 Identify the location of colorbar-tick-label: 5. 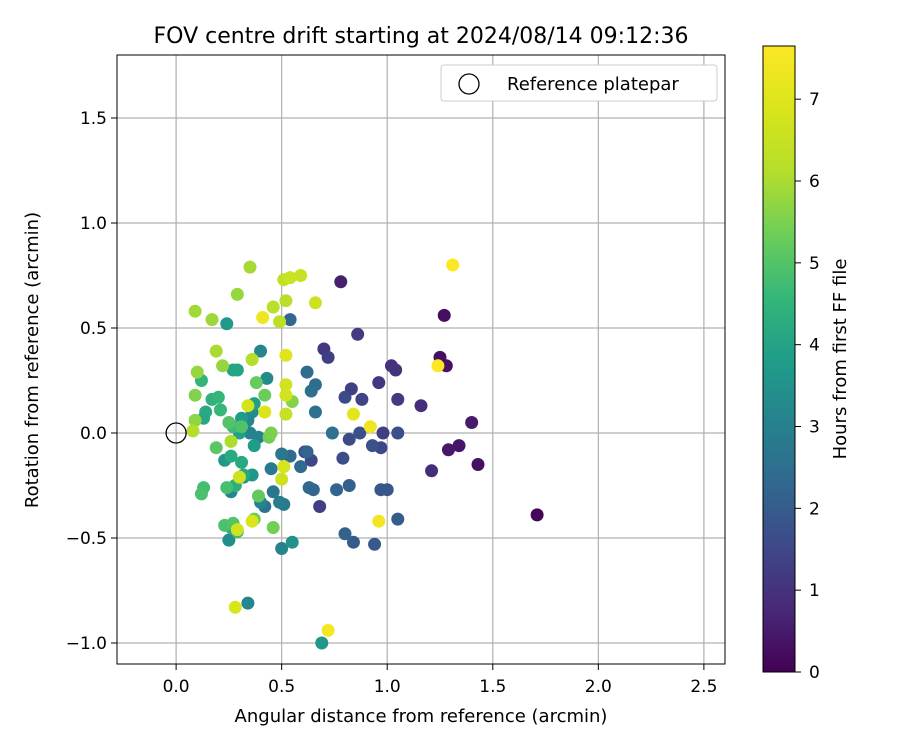
(814, 264).